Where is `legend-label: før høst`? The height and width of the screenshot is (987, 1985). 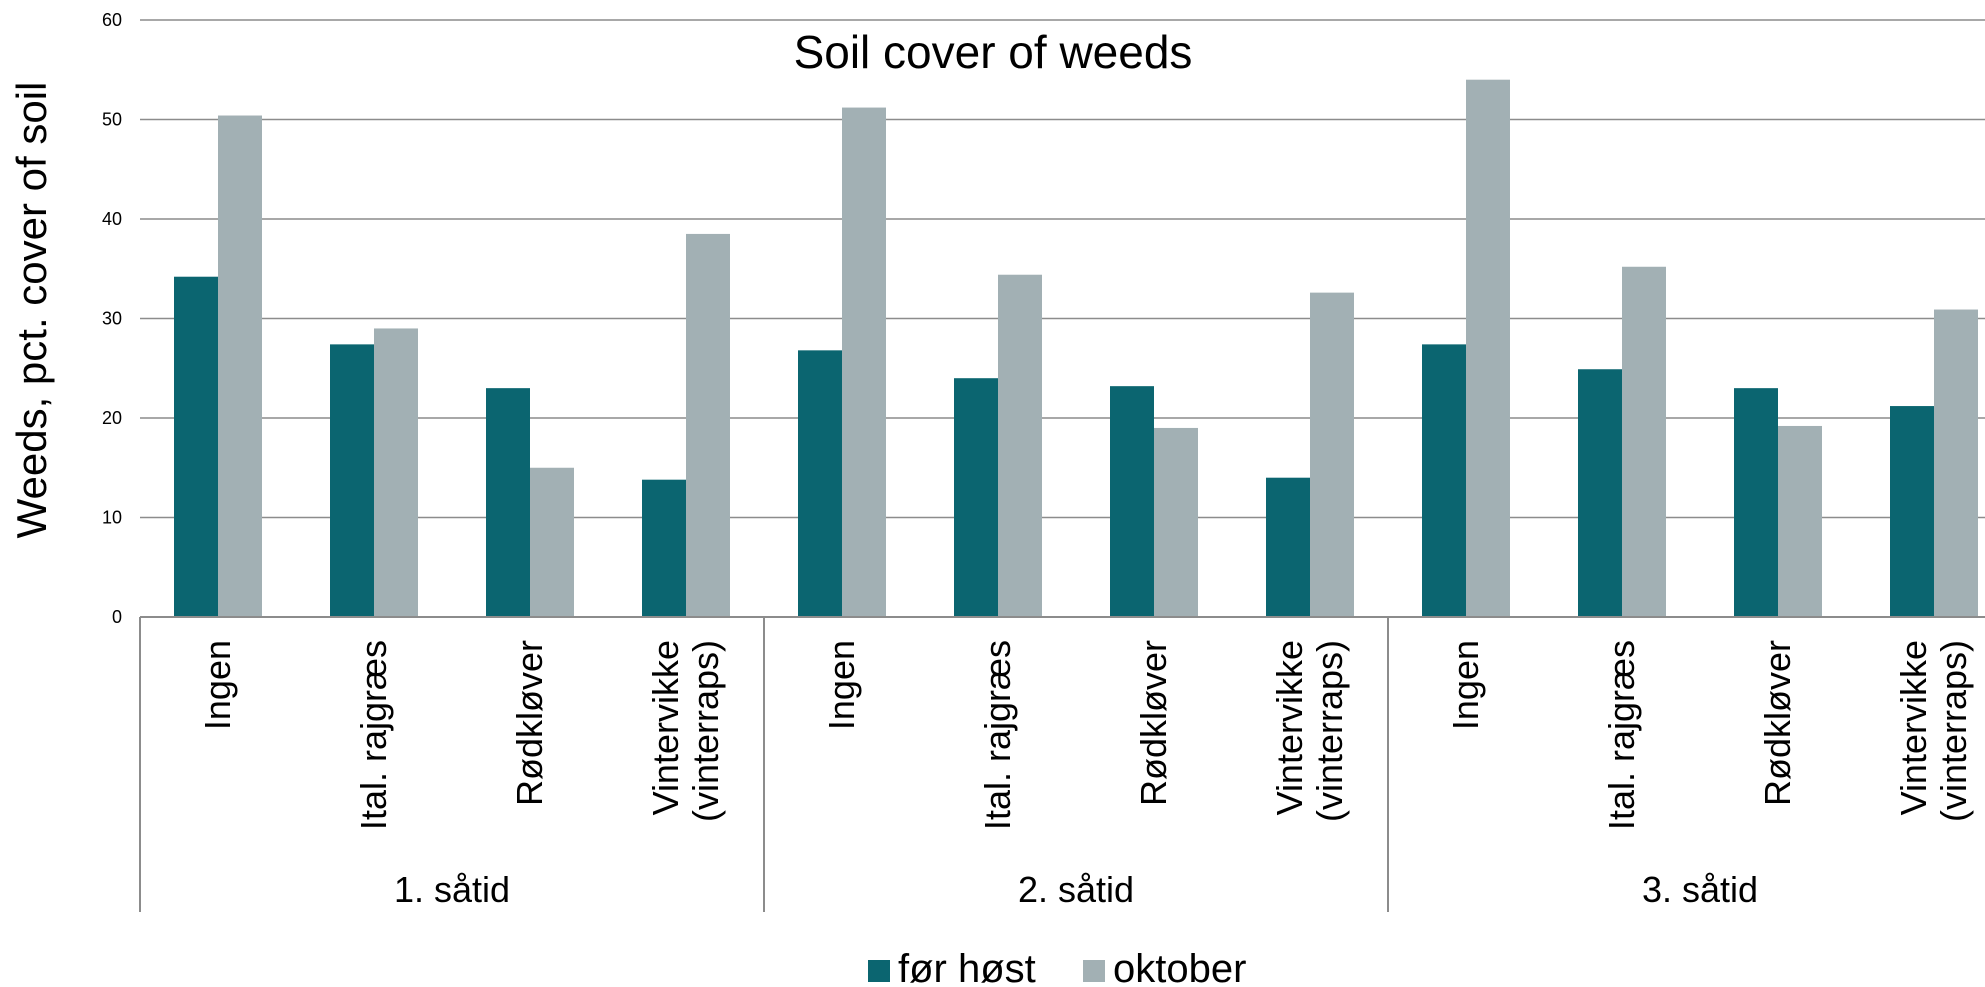 legend-label: før høst is located at coordinates (967, 967).